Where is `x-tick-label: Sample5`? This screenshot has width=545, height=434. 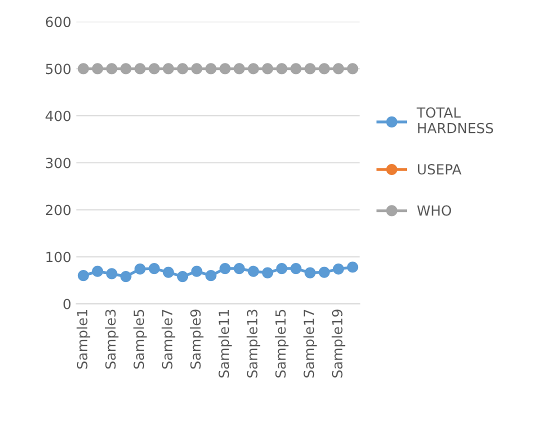 x-tick-label: Sample5 is located at coordinates (140, 339).